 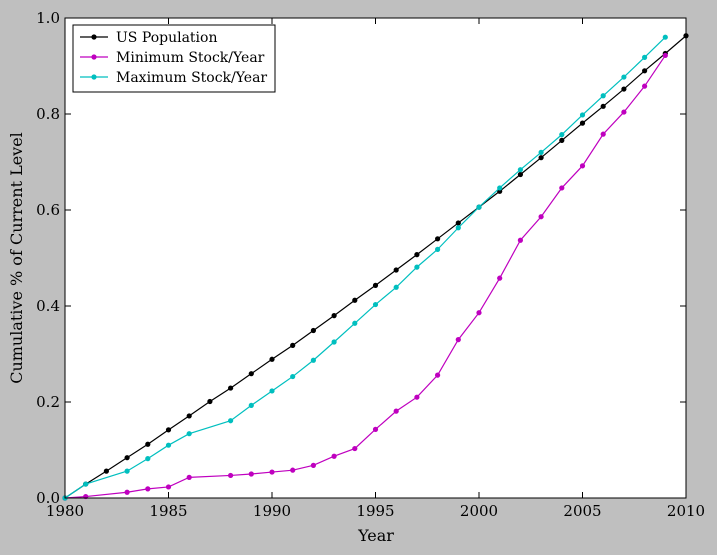 What do you see at coordinates (582, 511) in the screenshot?
I see `x-tick-label: 2005` at bounding box center [582, 511].